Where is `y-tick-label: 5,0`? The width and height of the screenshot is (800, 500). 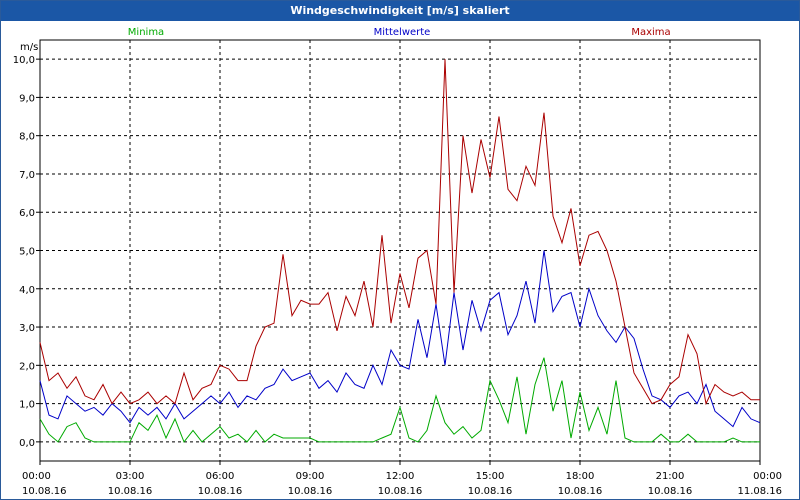
y-tick-label: 5,0 is located at coordinates (27, 252).